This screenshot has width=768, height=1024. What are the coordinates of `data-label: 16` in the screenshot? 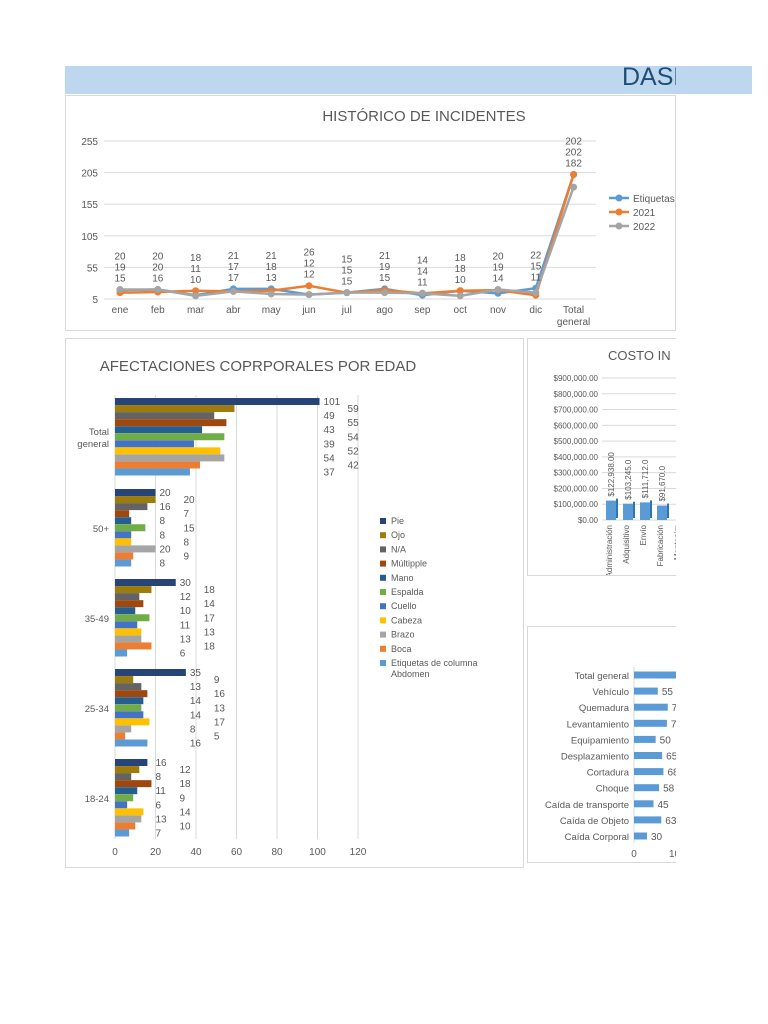 It's located at (158, 279).